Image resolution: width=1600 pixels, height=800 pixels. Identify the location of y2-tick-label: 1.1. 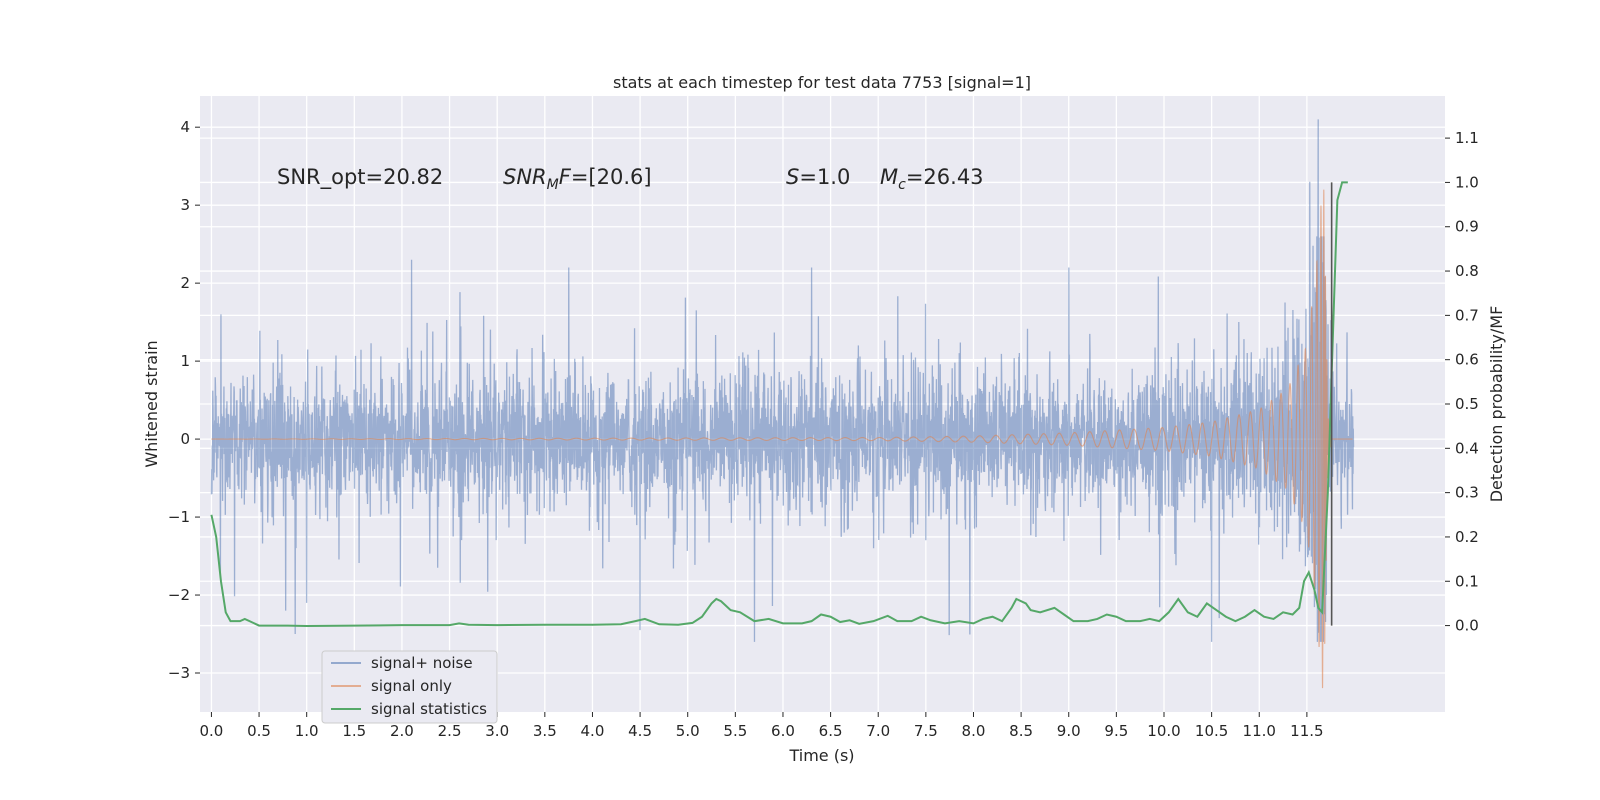
(1467, 138).